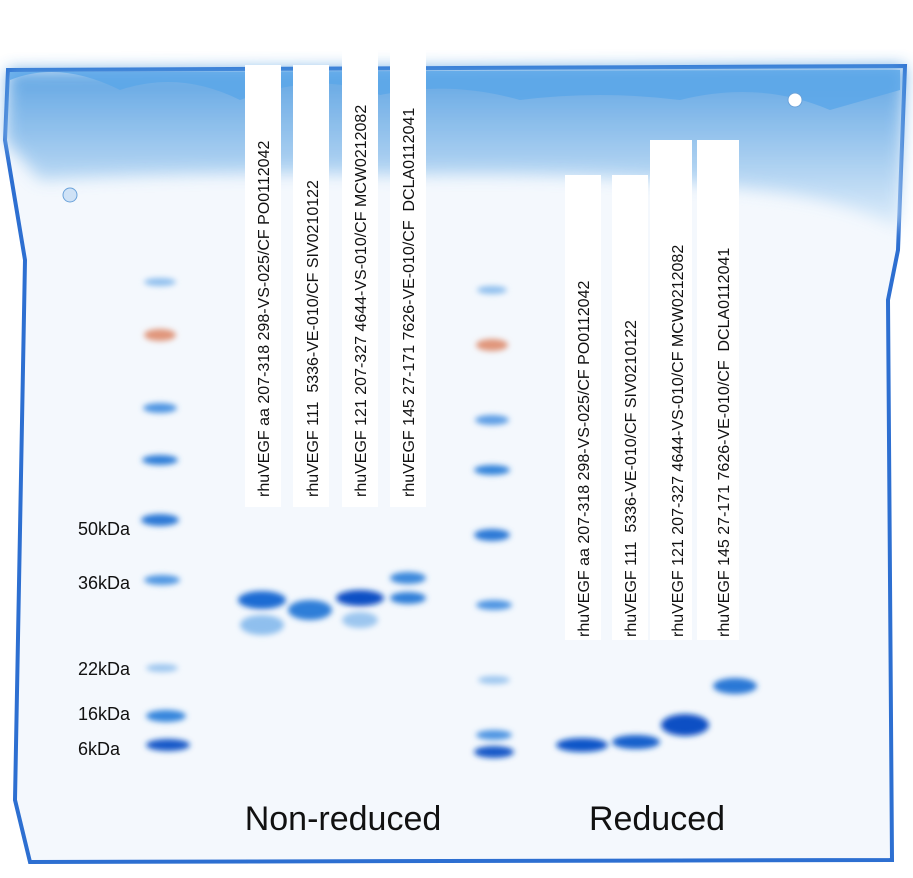  Describe the element at coordinates (104, 639) in the screenshot. I see `marker-labels: 50kDa 36kDa 22kDa 16kDa 6kDa` at that location.